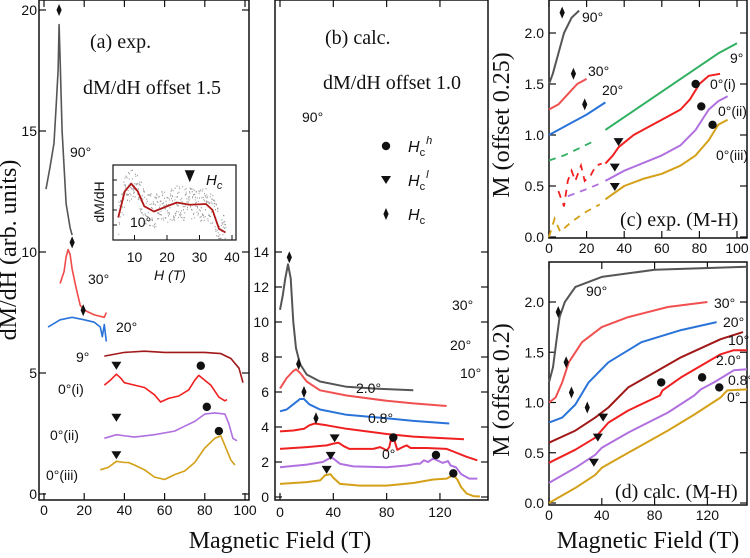  I want to click on series-label: 20°, so click(126, 327).